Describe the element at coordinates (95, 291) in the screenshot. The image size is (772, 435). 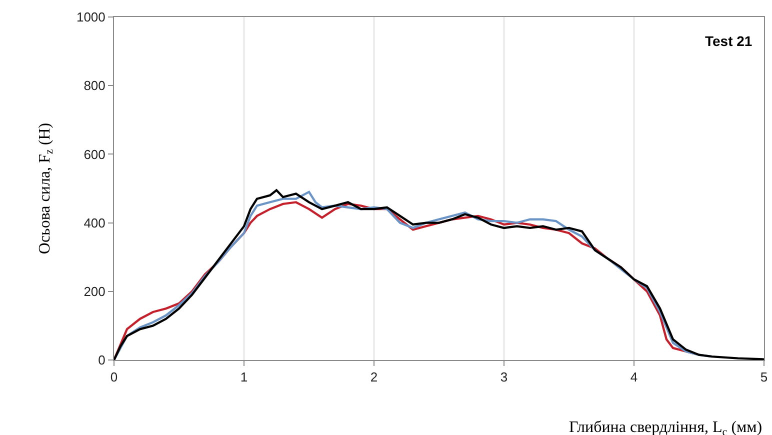
I see `y-tick-label: 200` at that location.